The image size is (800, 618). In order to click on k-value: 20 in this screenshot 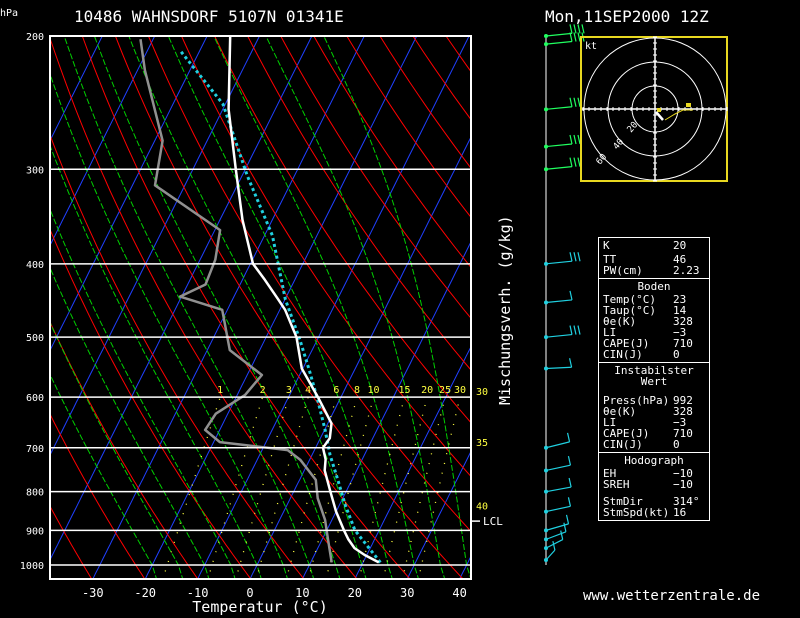, I will do `click(680, 245)`.